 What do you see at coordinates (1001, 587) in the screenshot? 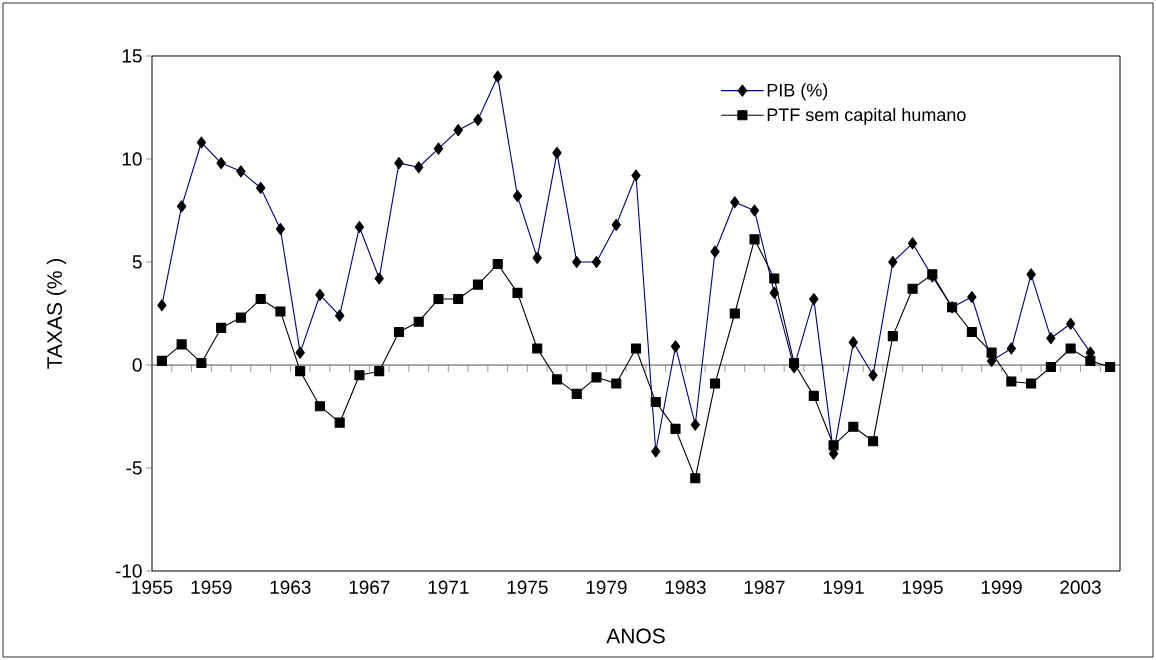
I see `x-tick-label: 1999` at bounding box center [1001, 587].